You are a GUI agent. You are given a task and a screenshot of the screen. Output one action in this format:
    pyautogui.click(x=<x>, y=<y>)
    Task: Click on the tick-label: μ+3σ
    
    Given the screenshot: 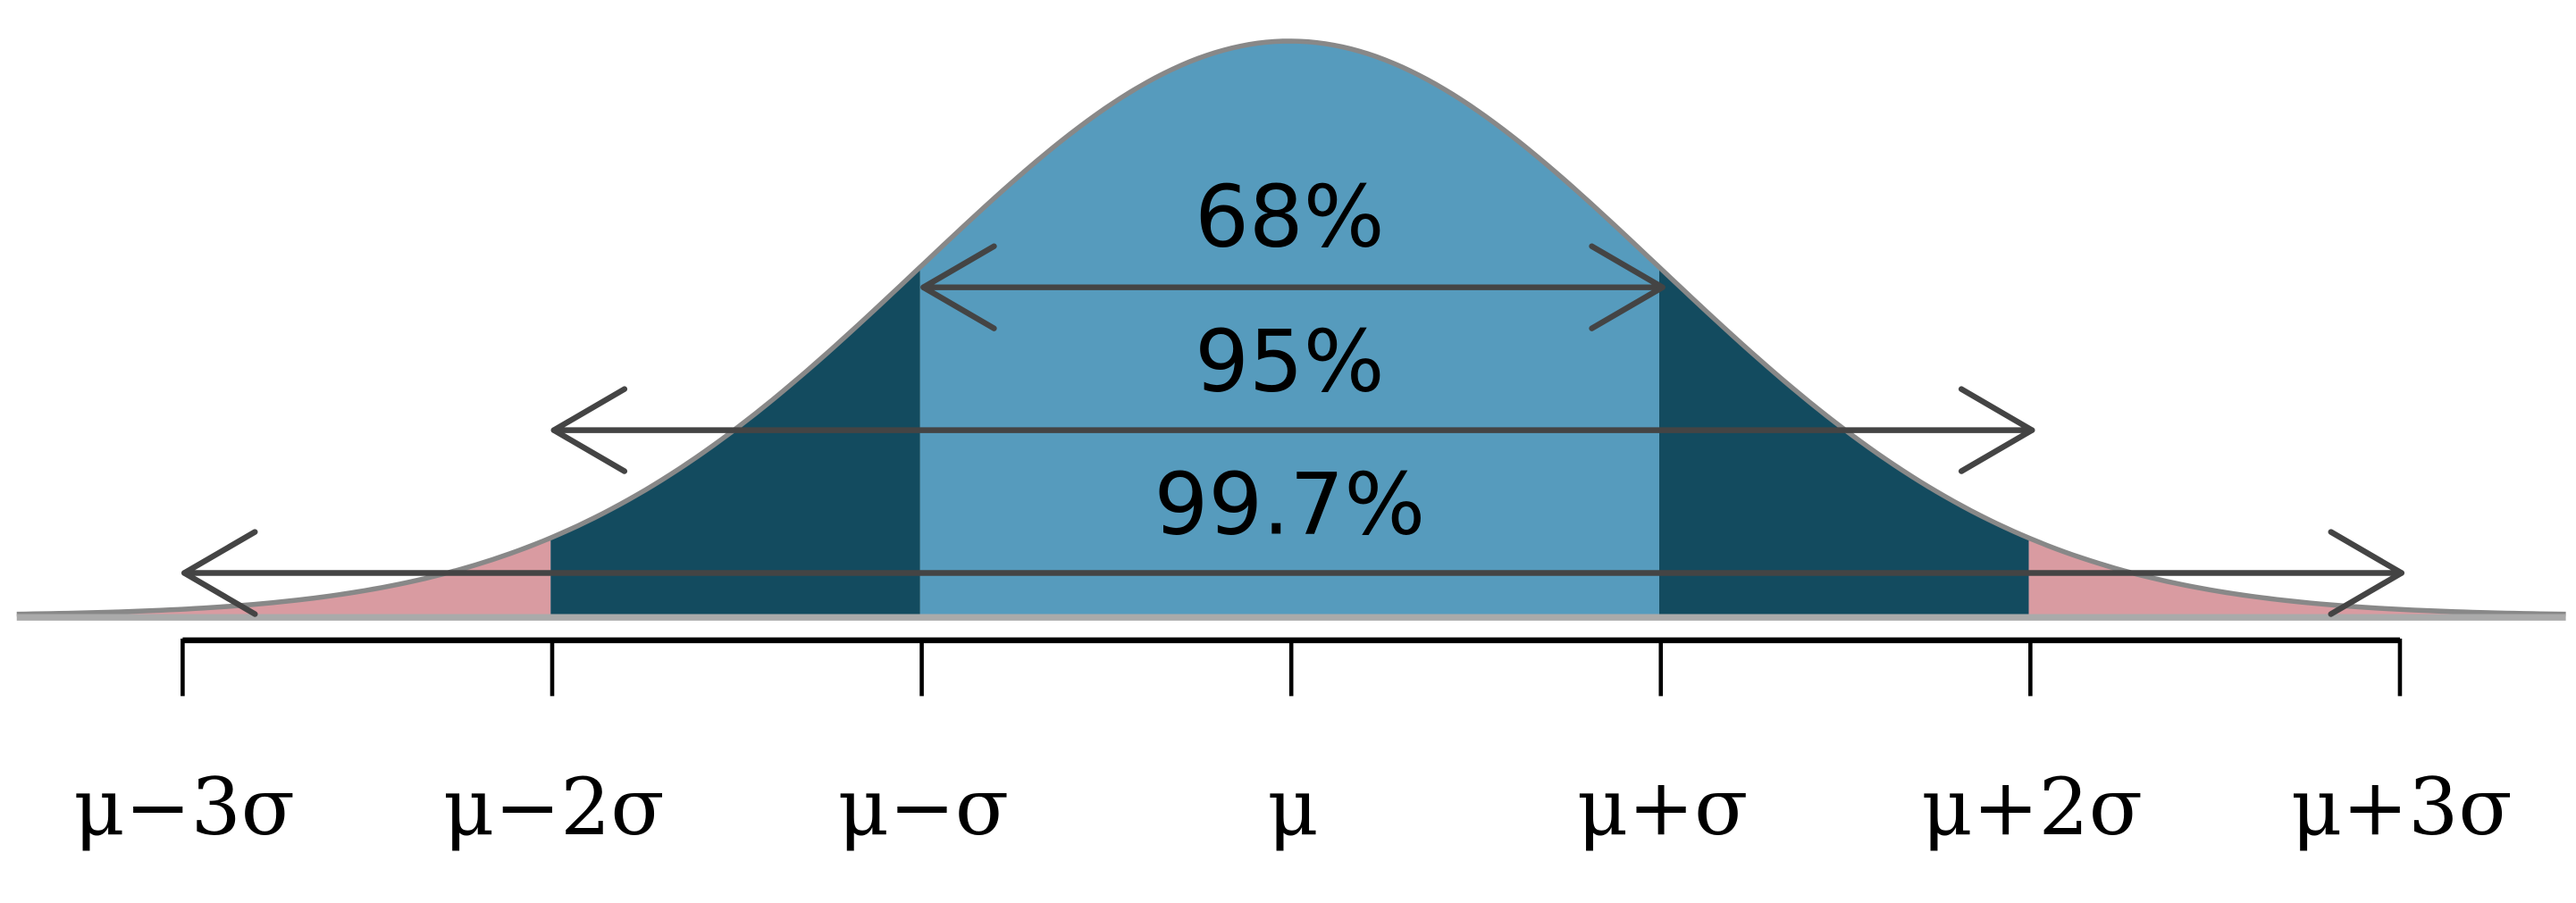 What is the action you would take?
    pyautogui.click(x=2402, y=807)
    